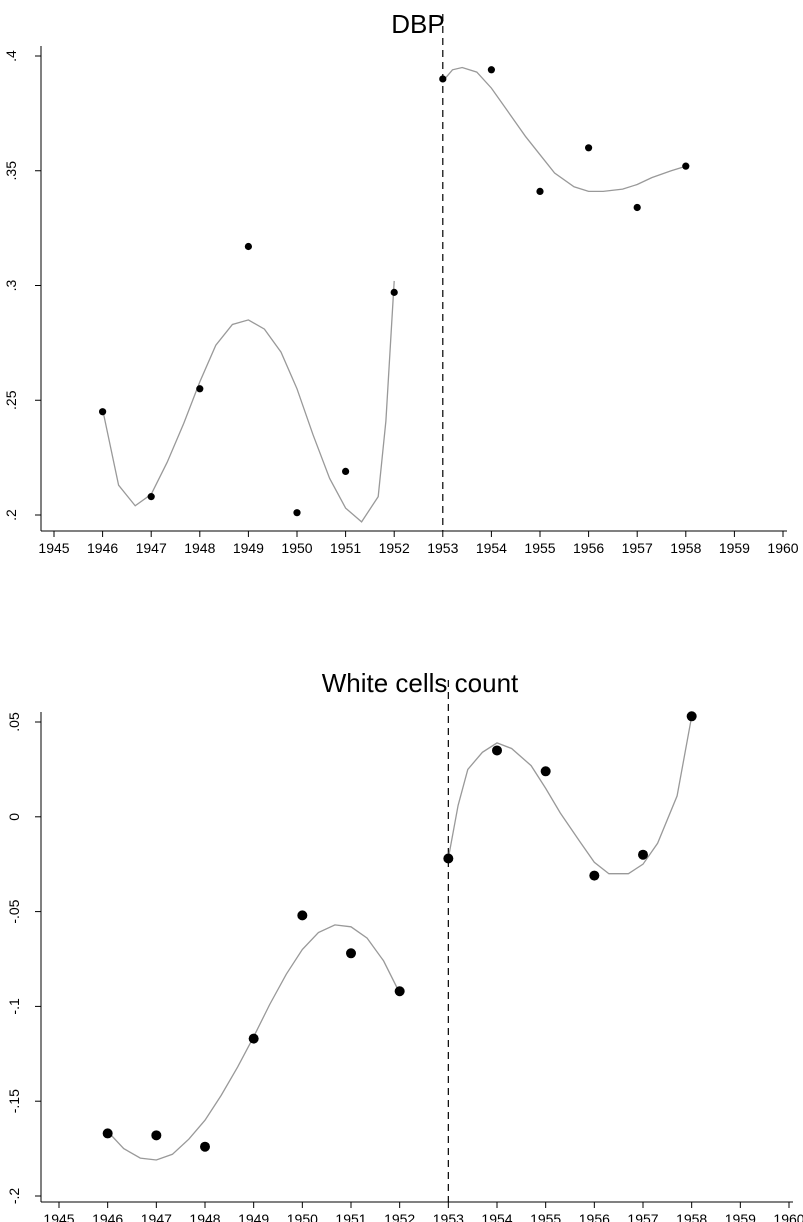  I want to click on chart-title: White cells count, so click(420, 683).